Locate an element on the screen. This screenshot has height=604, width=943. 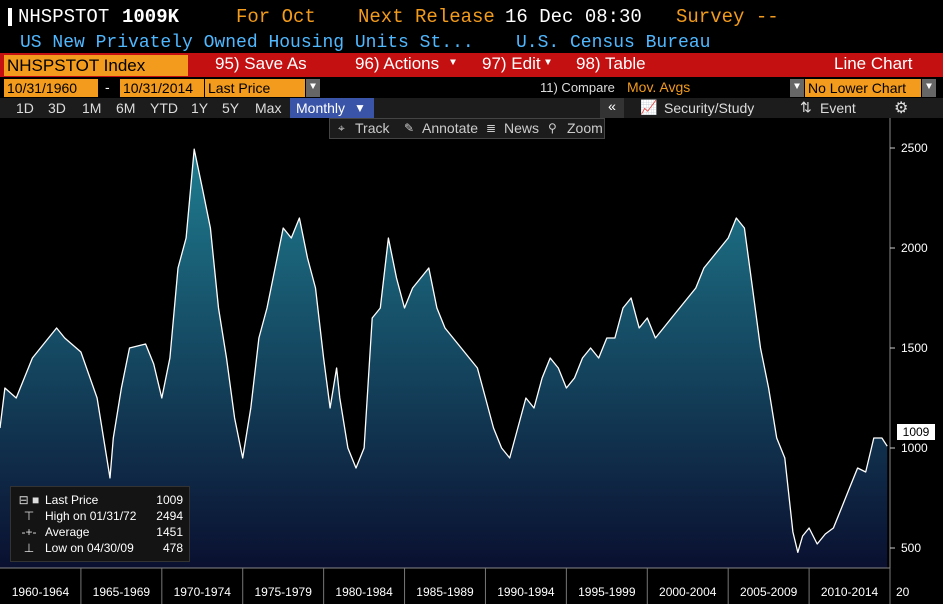
y-tick-label: 1500 is located at coordinates (914, 348).